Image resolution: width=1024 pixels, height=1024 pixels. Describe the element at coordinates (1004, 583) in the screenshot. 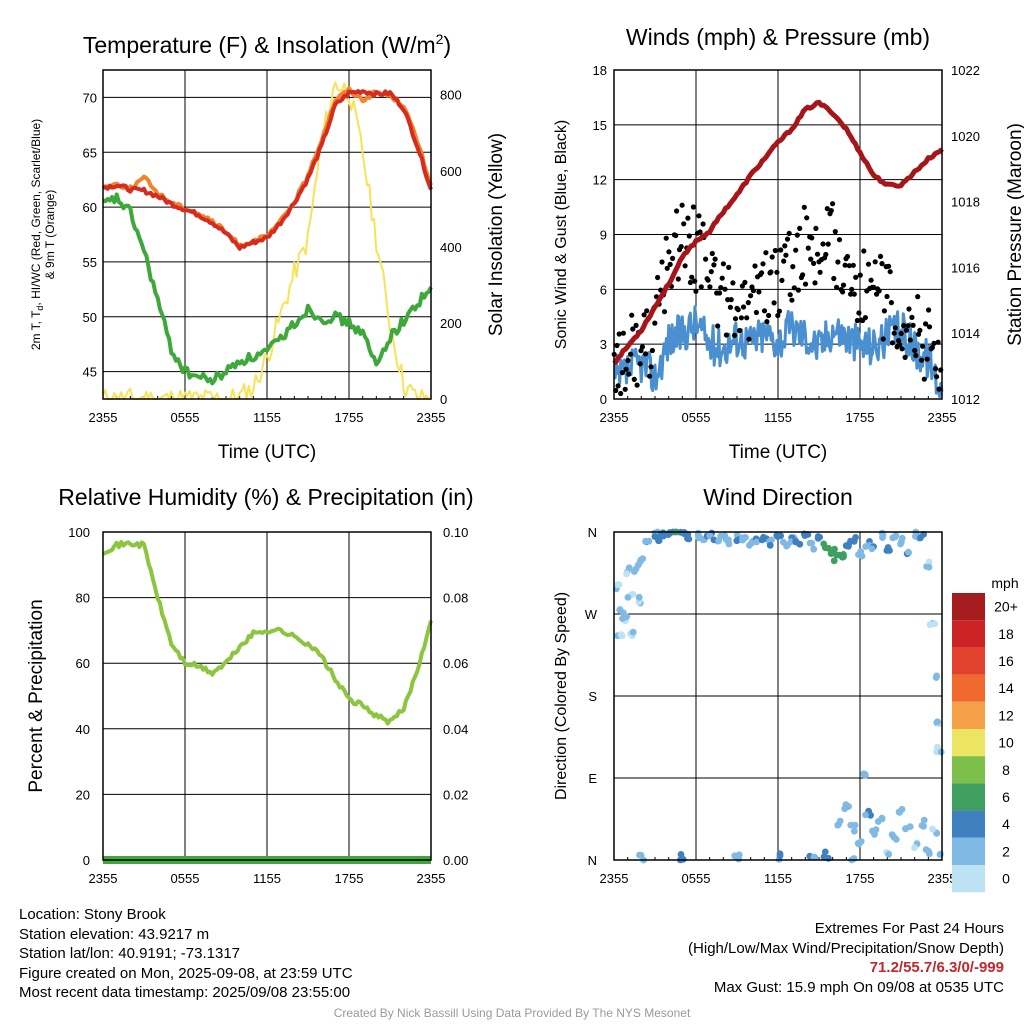

I see `legend-title: mph` at that location.